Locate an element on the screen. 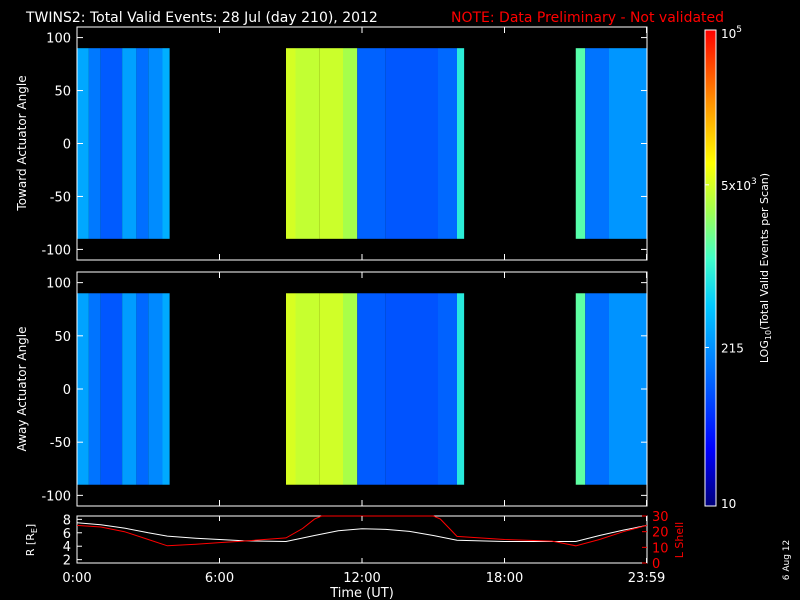  r-distance-line is located at coordinates (362, 532).